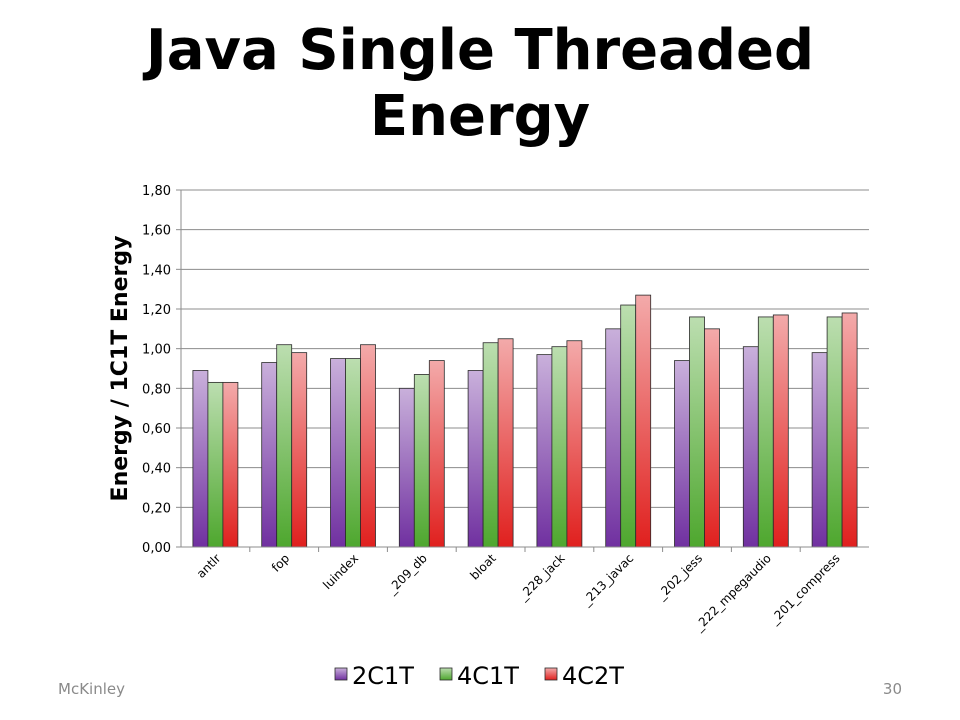 The height and width of the screenshot is (720, 960). Describe the element at coordinates (156, 429) in the screenshot. I see `y-tick-label: 0,60` at that location.